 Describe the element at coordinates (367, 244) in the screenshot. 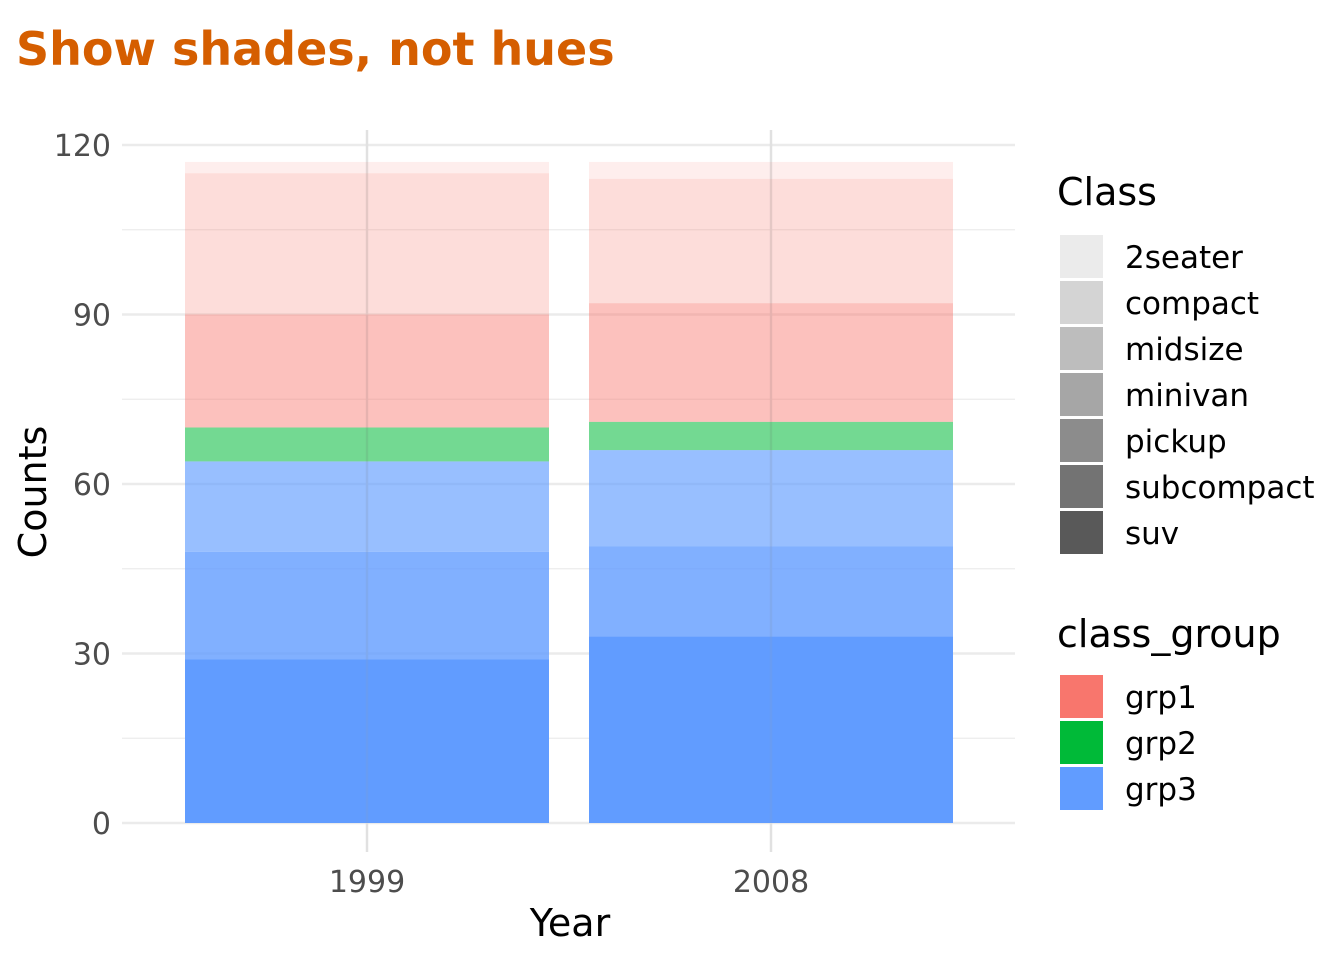

I see `bar-segment-compact-1999` at that location.